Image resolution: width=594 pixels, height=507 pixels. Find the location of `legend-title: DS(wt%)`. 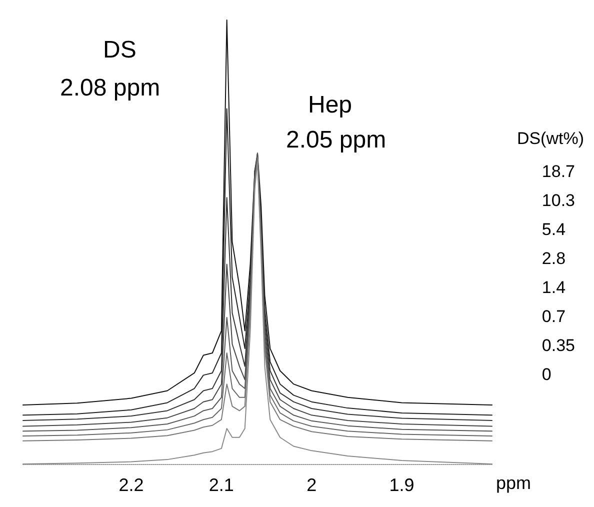

legend-title: DS(wt%) is located at coordinates (550, 138).